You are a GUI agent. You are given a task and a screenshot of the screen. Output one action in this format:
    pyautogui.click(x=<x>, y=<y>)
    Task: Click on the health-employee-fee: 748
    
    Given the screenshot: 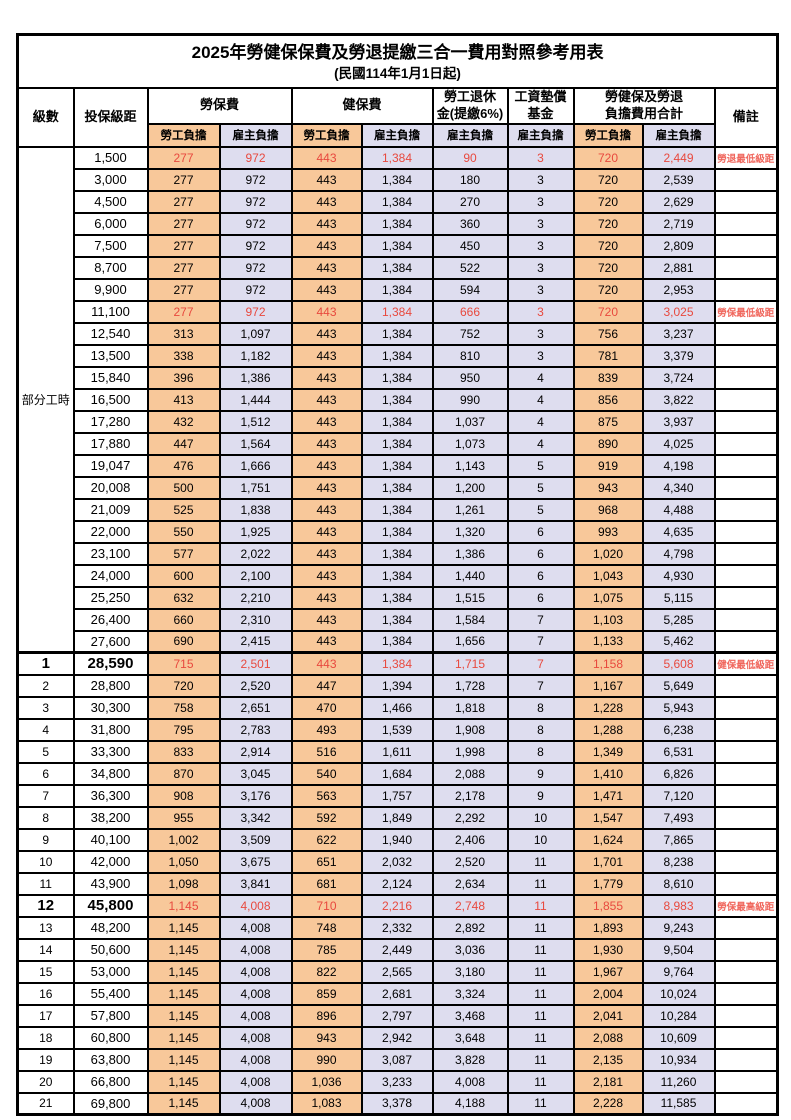 What is the action you would take?
    pyautogui.click(x=326, y=927)
    